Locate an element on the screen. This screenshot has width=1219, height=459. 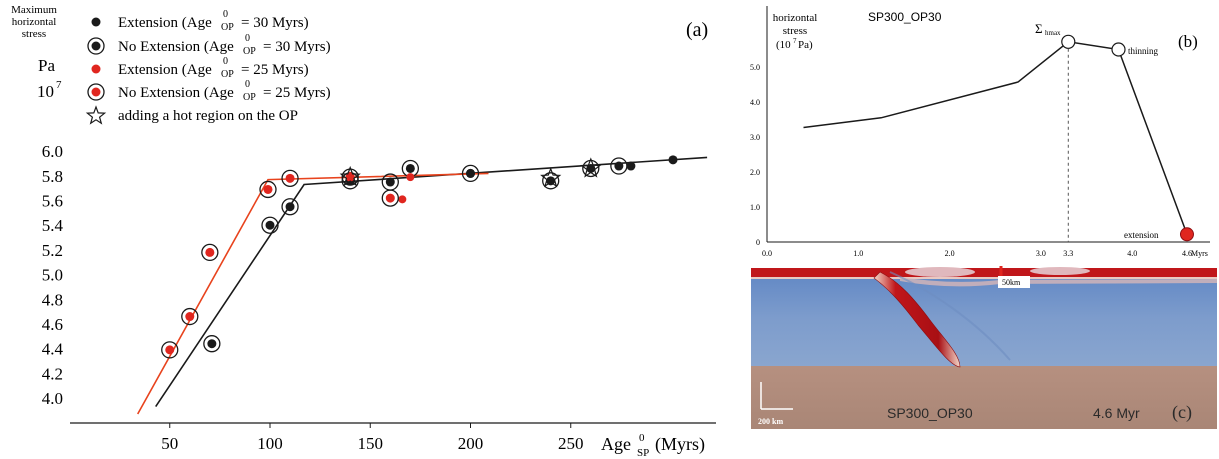
panel-a-xlabel-sub: SP is located at coordinates (643, 453).